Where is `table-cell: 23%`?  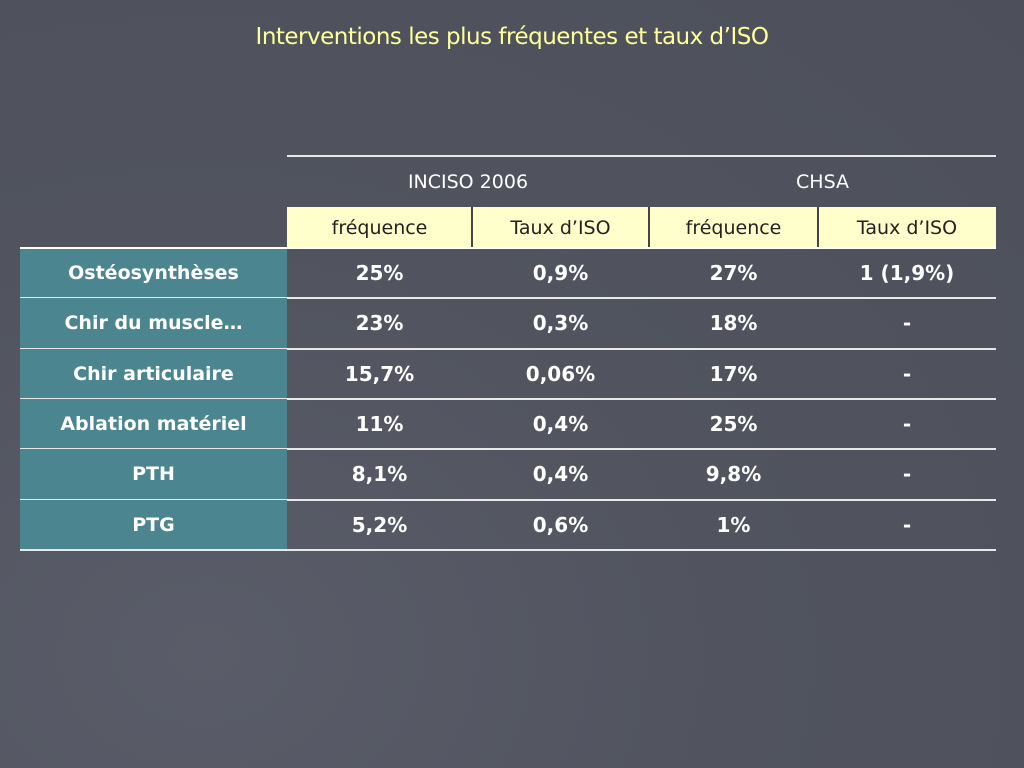 table-cell: 23% is located at coordinates (379, 323).